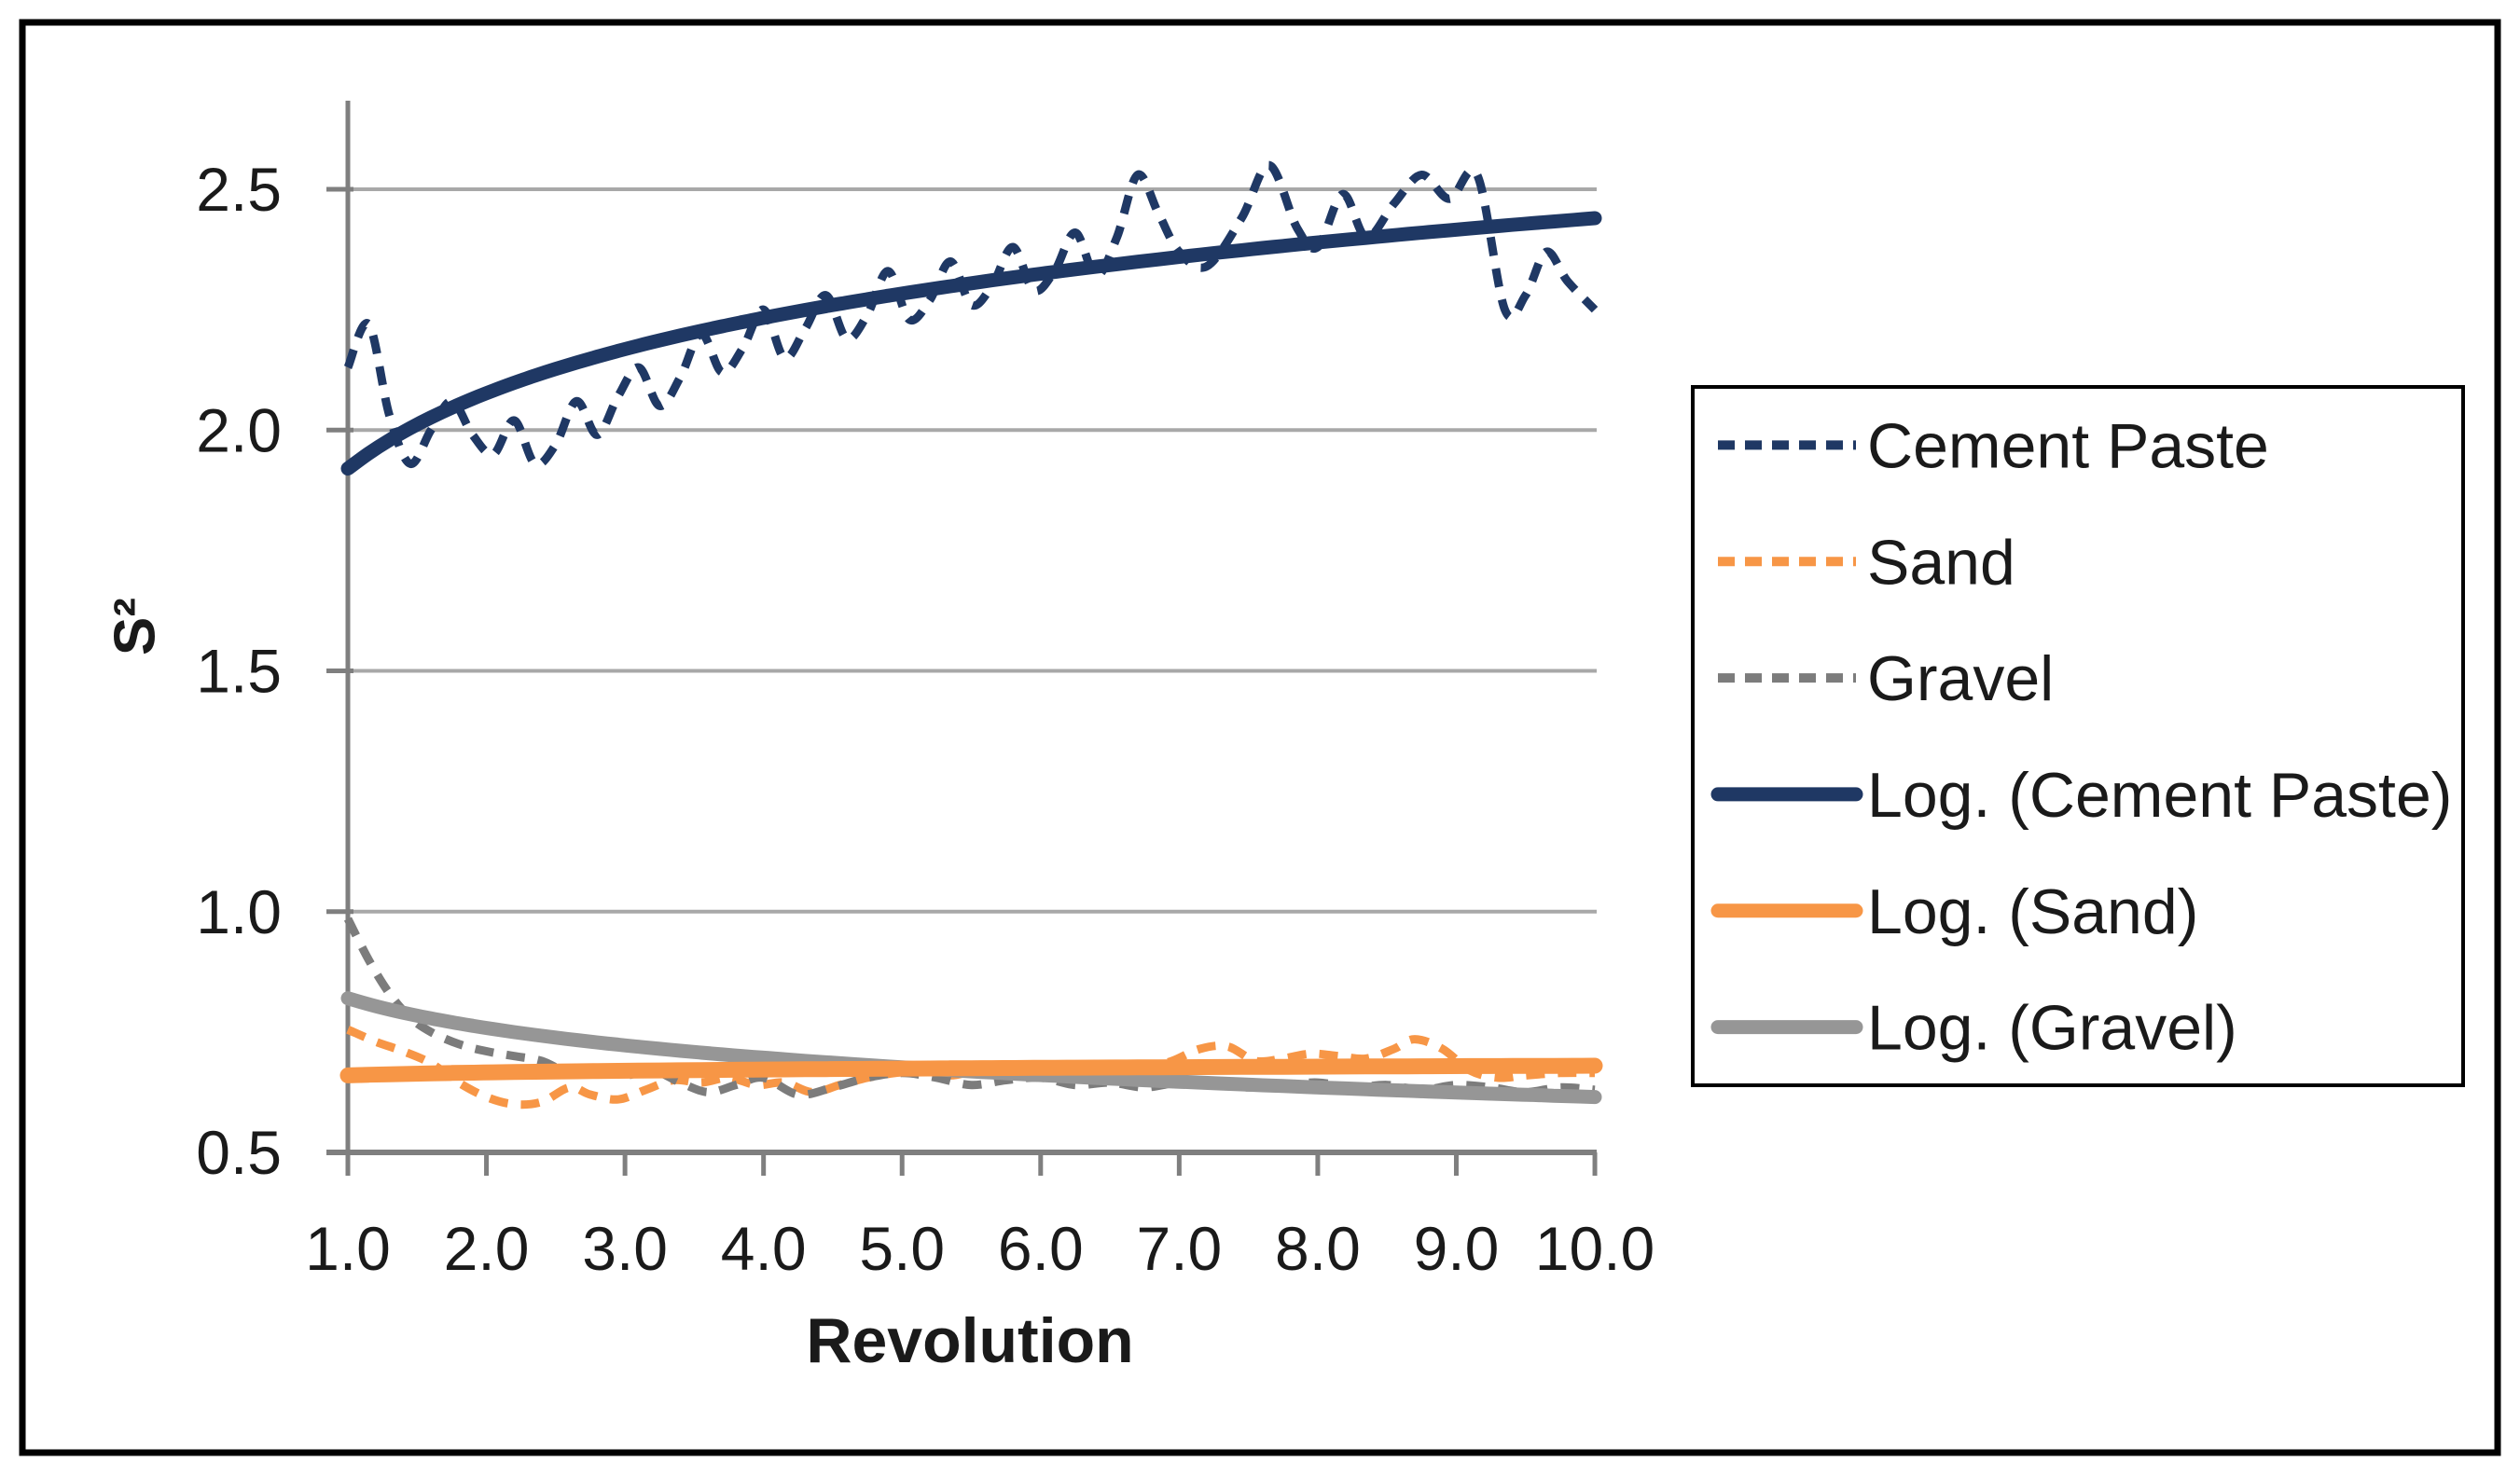 This screenshot has width=2520, height=1475. Describe the element at coordinates (239, 1152) in the screenshot. I see `y-tick-label-0.5: 0.5` at that location.